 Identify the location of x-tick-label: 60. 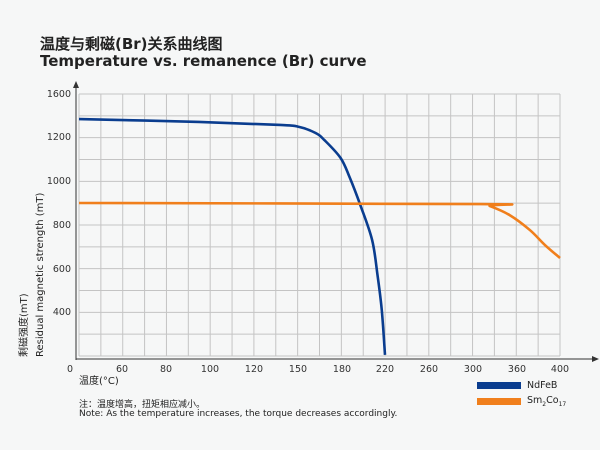
(122, 369).